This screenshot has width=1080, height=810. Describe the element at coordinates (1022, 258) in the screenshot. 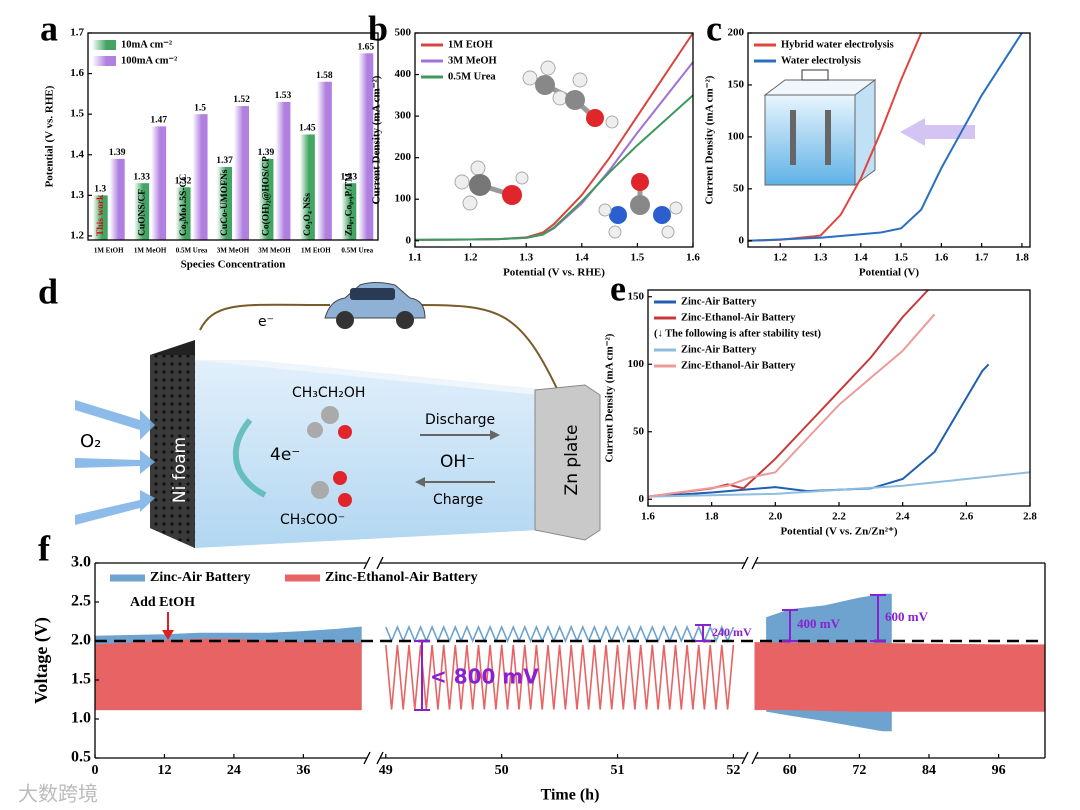

I see `x-tick-label: 1.8` at that location.